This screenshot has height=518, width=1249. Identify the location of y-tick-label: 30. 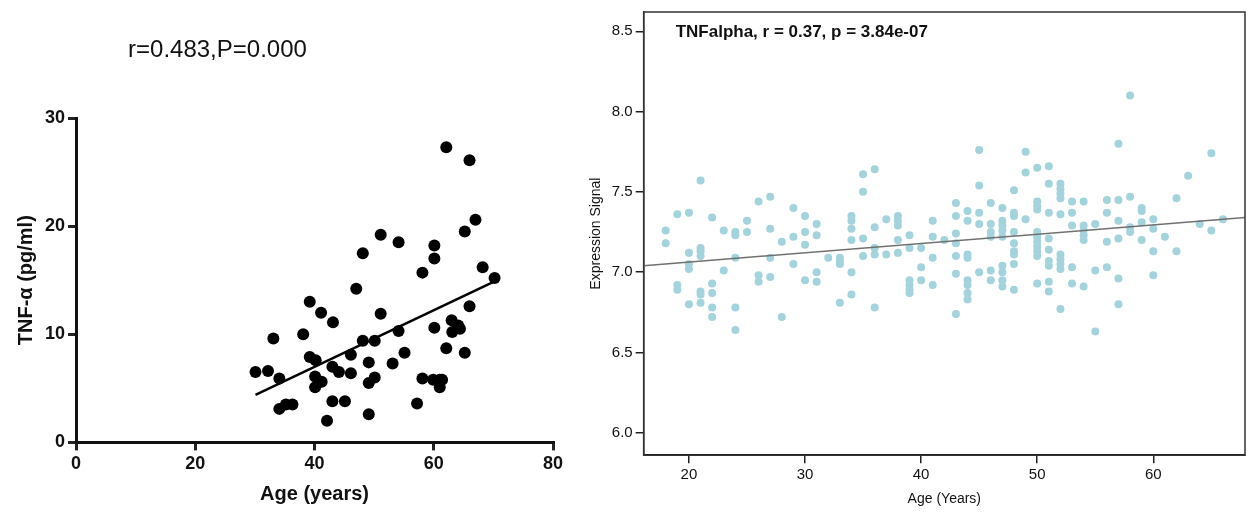
(55, 116).